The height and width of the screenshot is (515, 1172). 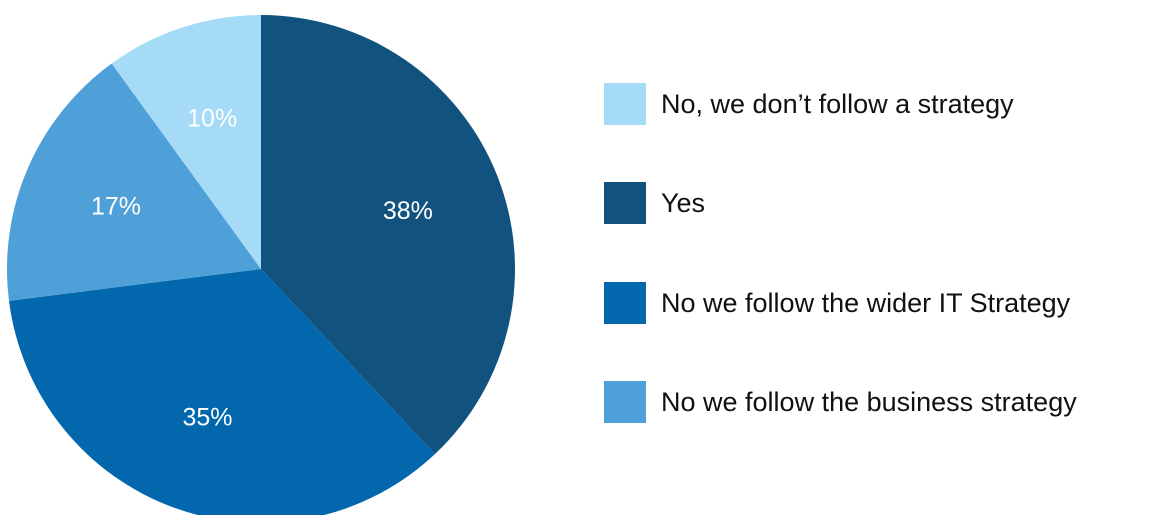 What do you see at coordinates (654, 203) in the screenshot?
I see `legend-item-yes: Yes` at bounding box center [654, 203].